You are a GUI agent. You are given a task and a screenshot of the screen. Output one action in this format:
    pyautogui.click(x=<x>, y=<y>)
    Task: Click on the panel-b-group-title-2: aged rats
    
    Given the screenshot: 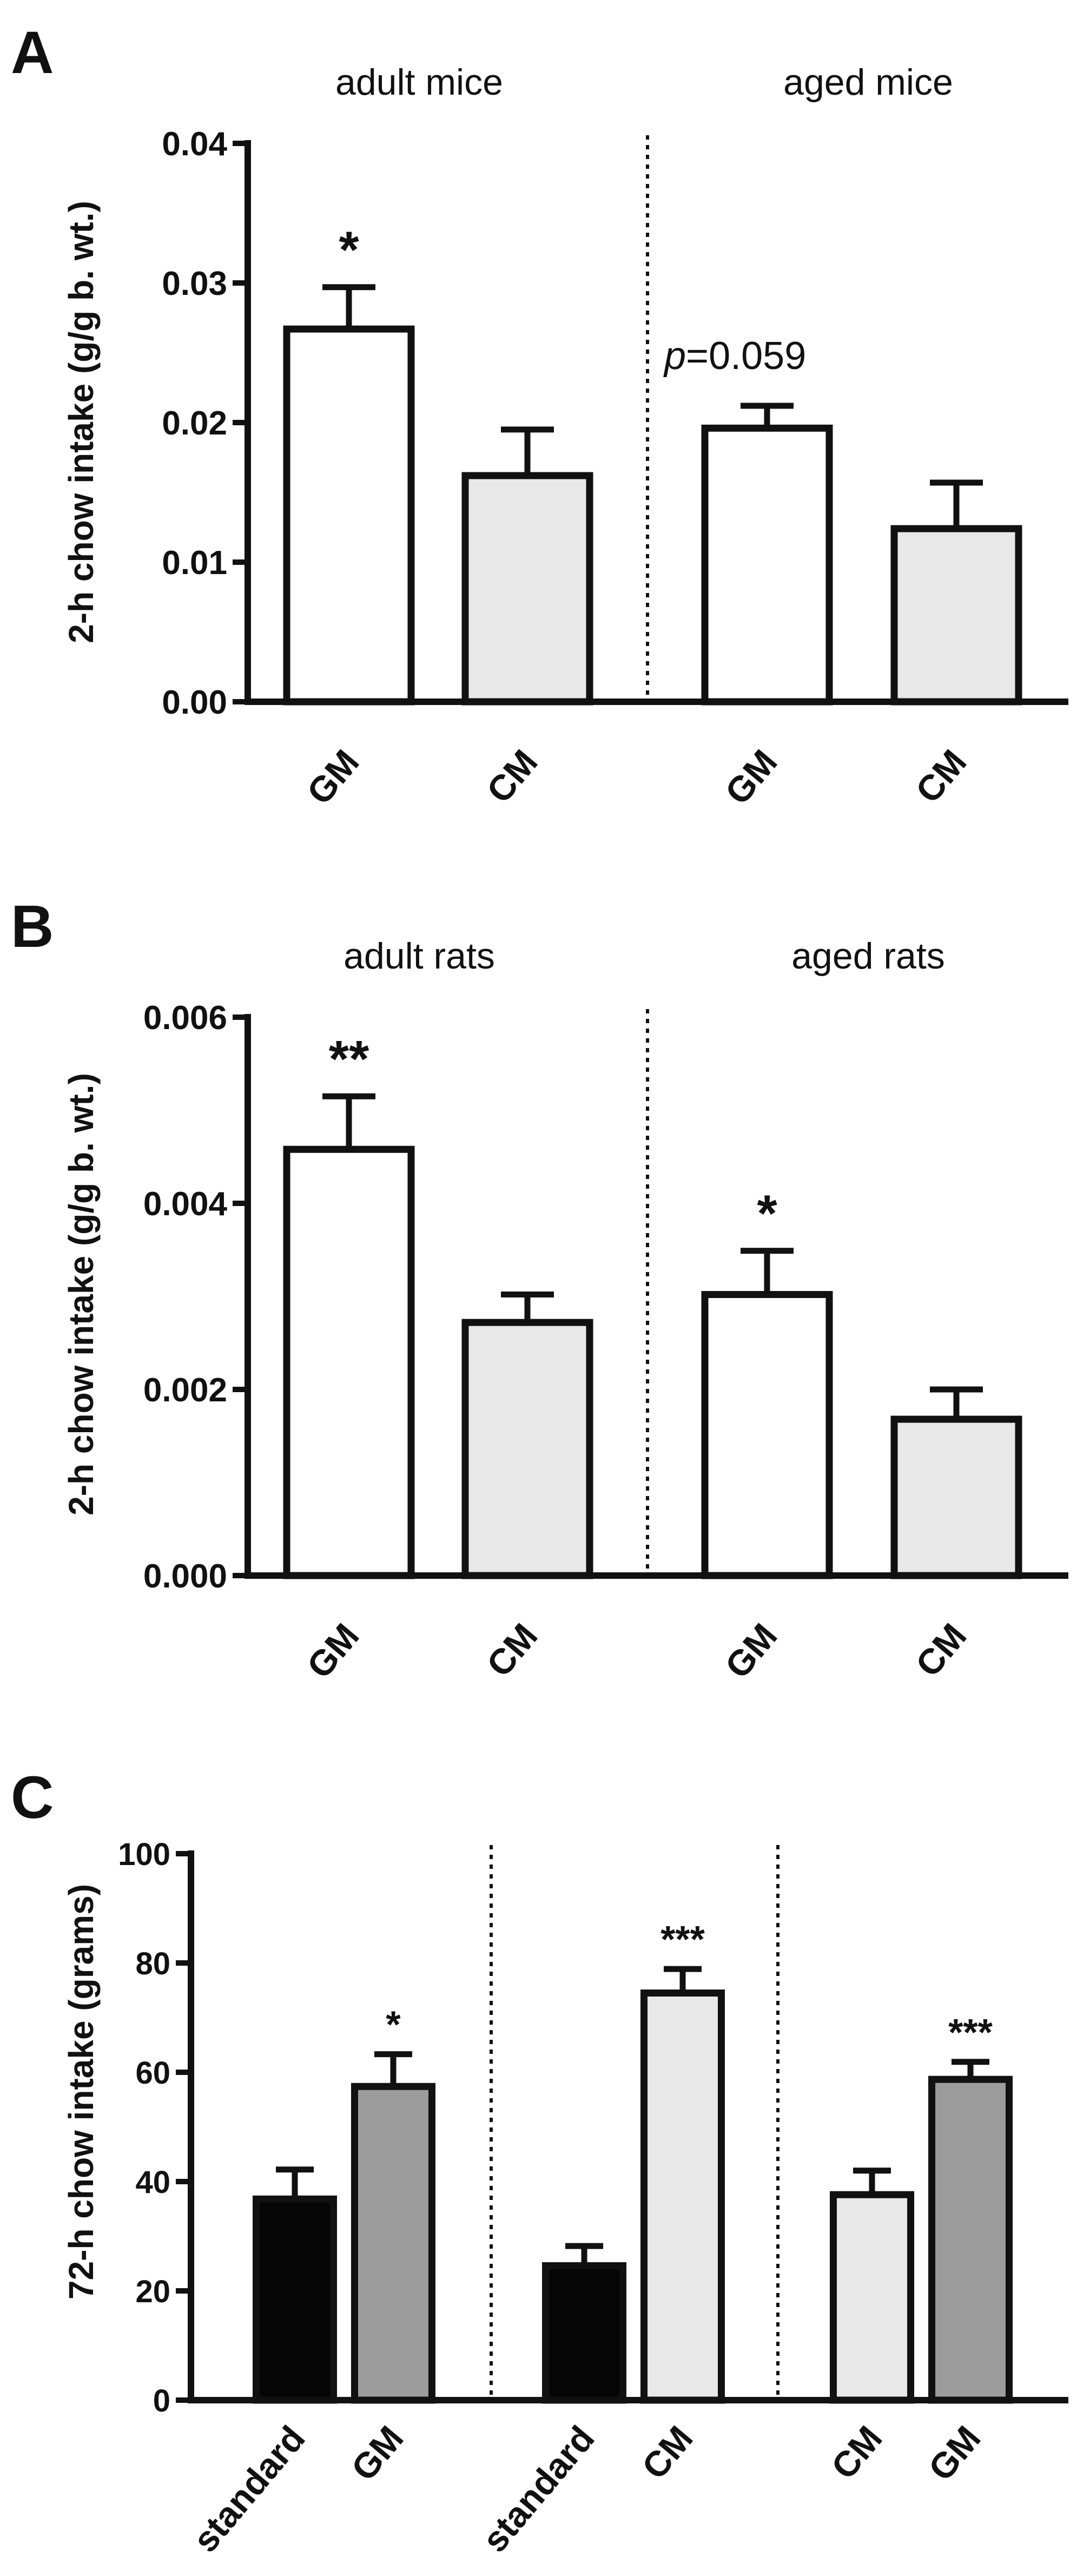 What is the action you would take?
    pyautogui.click(x=868, y=956)
    